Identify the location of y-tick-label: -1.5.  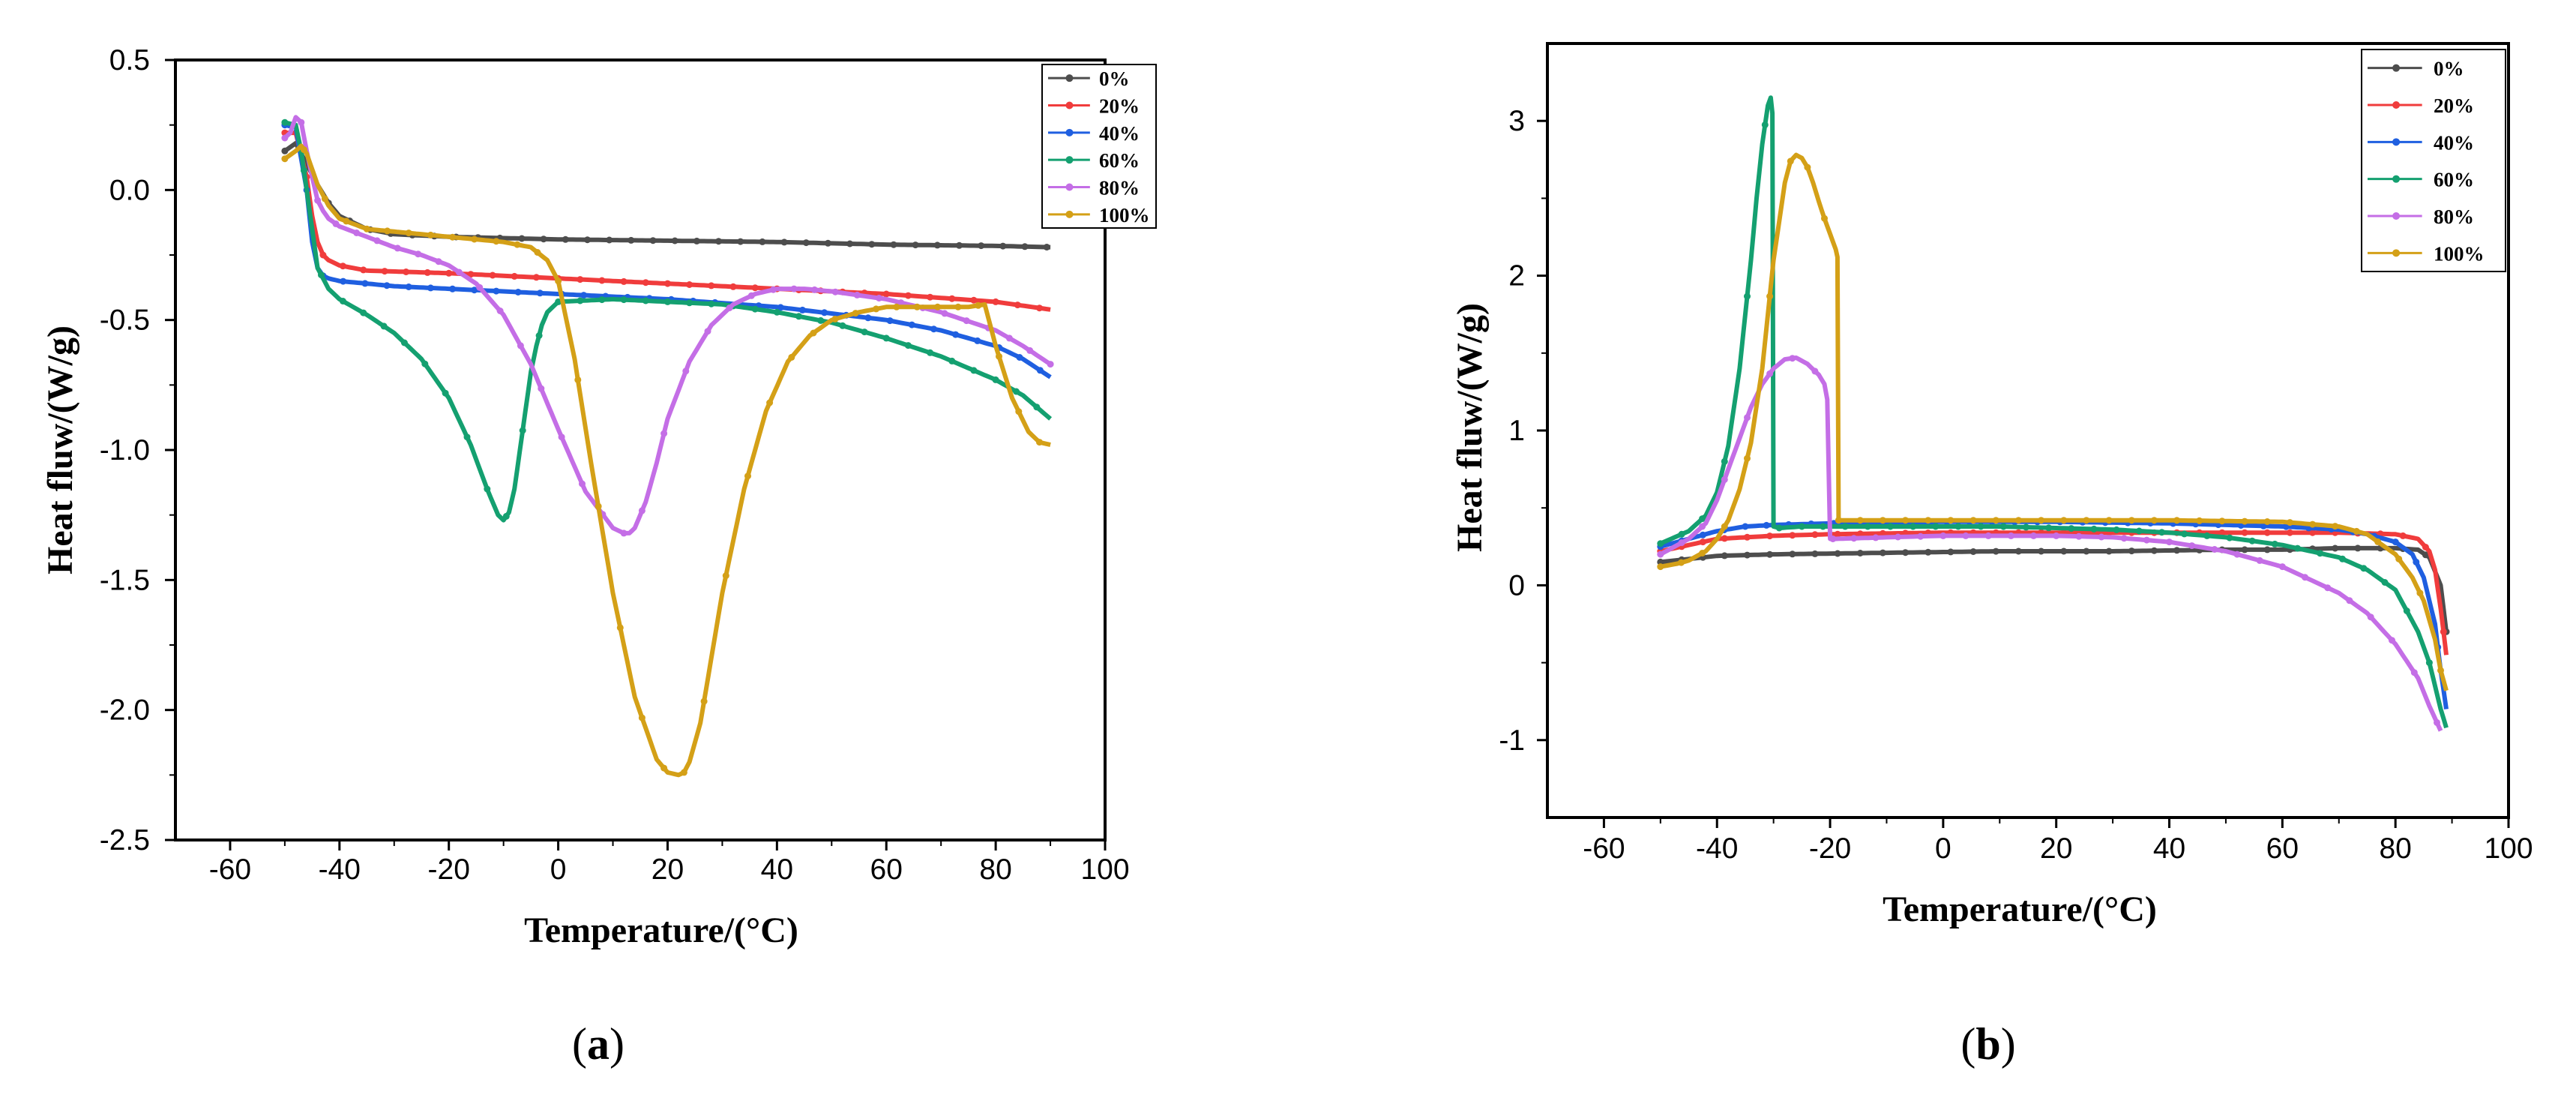
(125, 580).